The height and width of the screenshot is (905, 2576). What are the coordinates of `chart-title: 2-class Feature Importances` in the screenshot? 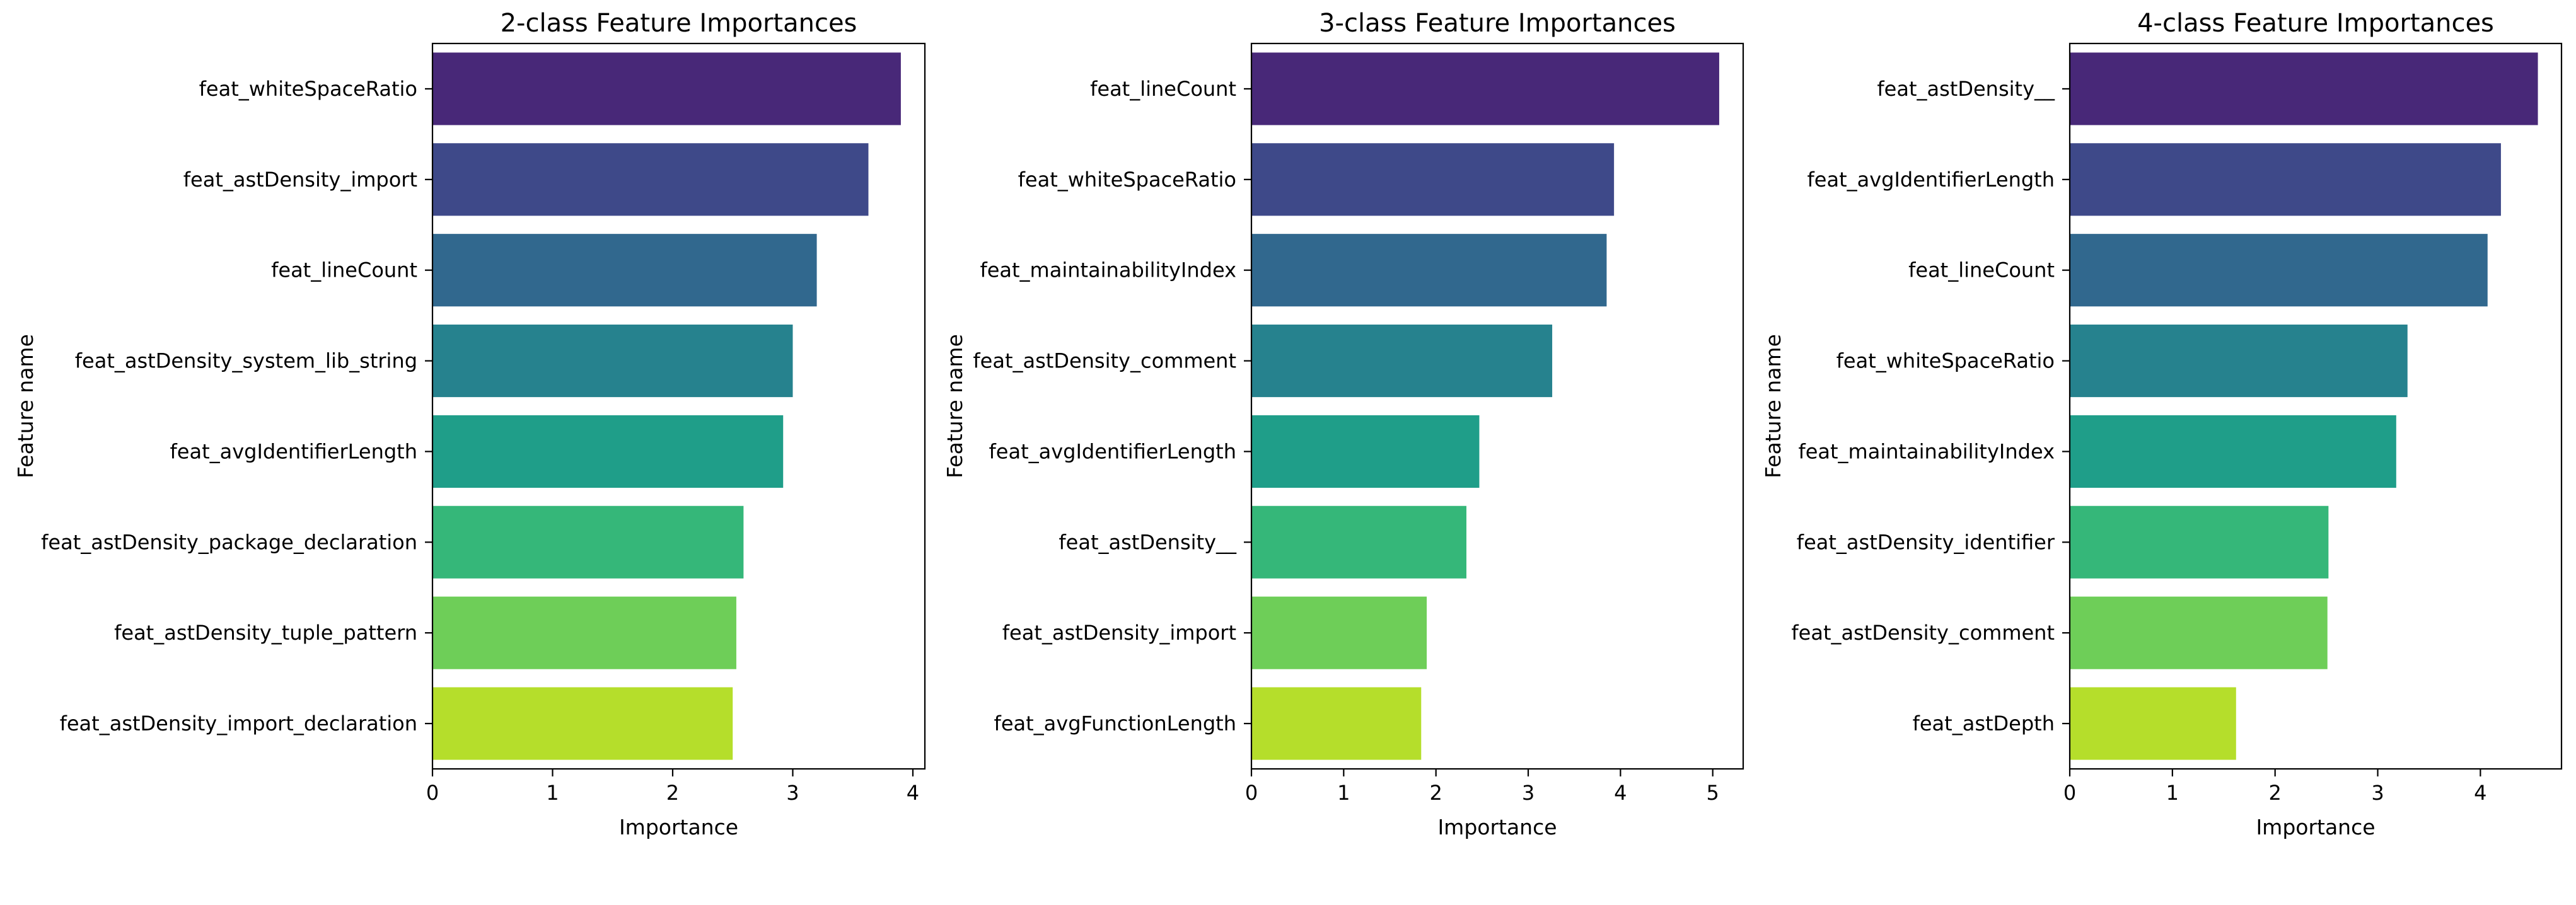 It's located at (679, 23).